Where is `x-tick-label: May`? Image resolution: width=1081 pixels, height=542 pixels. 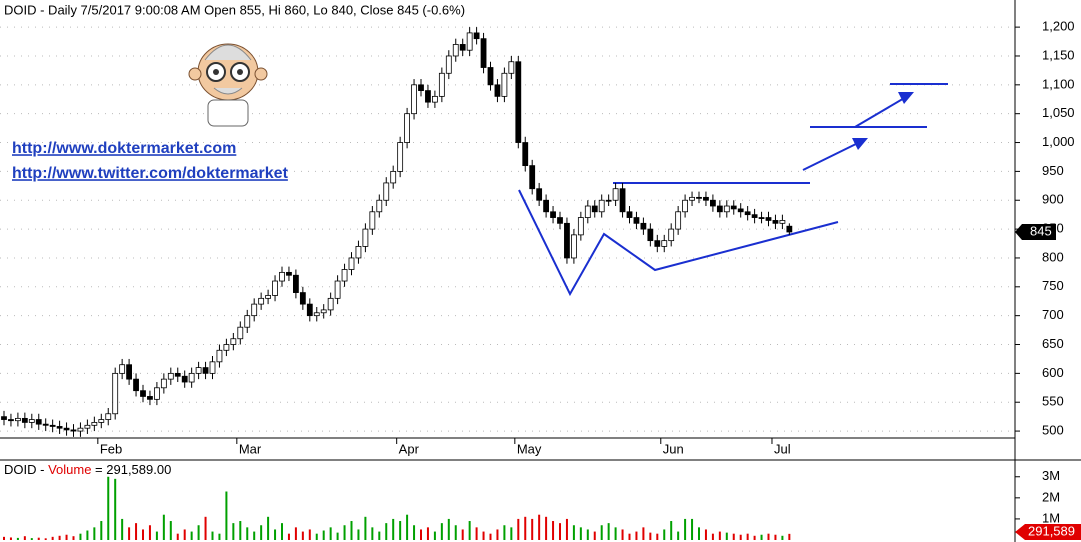
x-tick-label: May is located at coordinates (529, 448).